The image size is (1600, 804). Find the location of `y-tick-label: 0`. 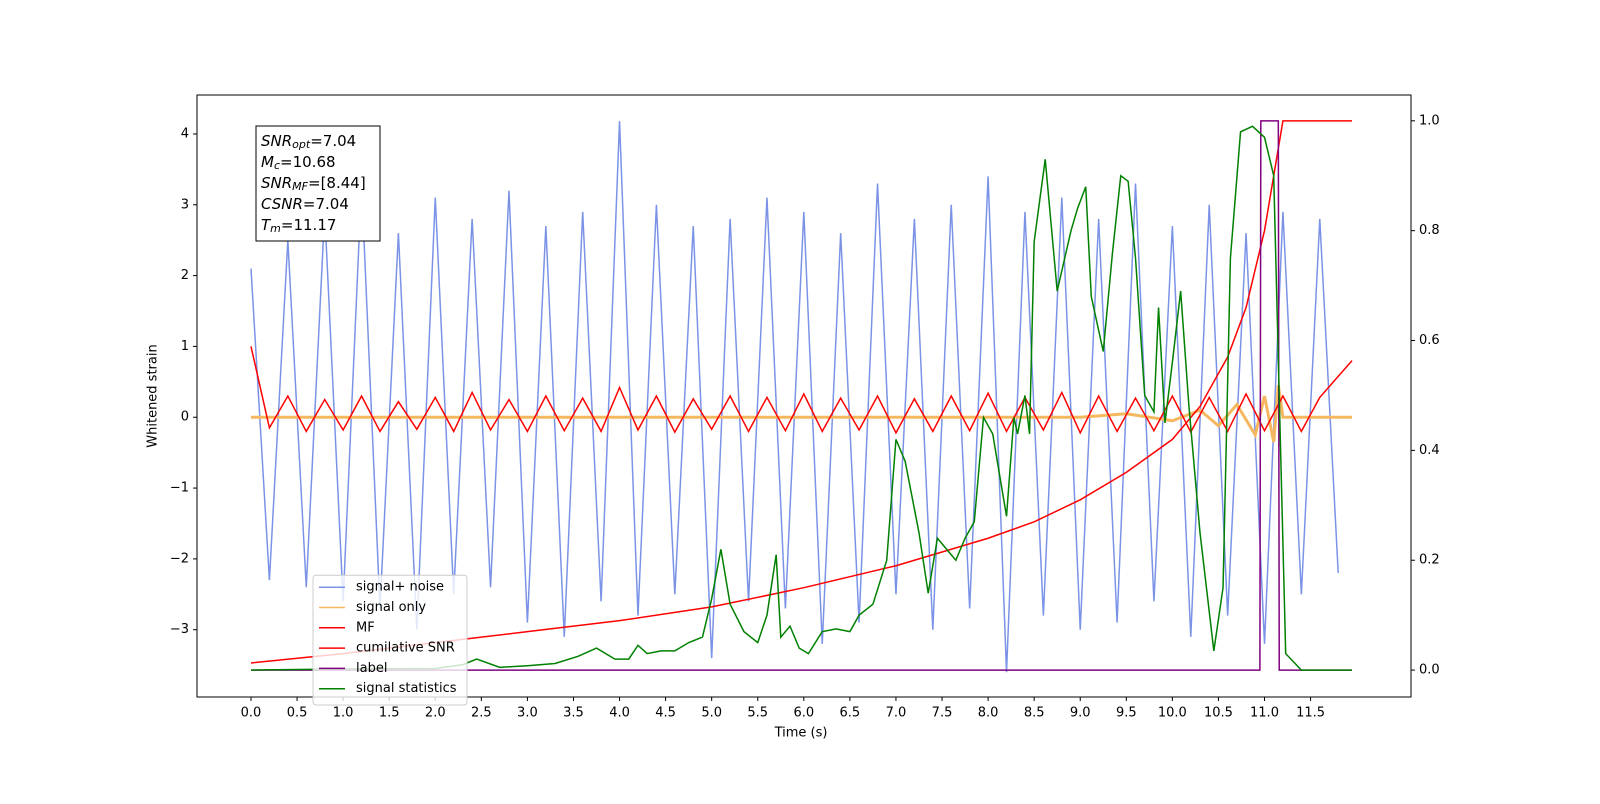

y-tick-label: 0 is located at coordinates (185, 417).